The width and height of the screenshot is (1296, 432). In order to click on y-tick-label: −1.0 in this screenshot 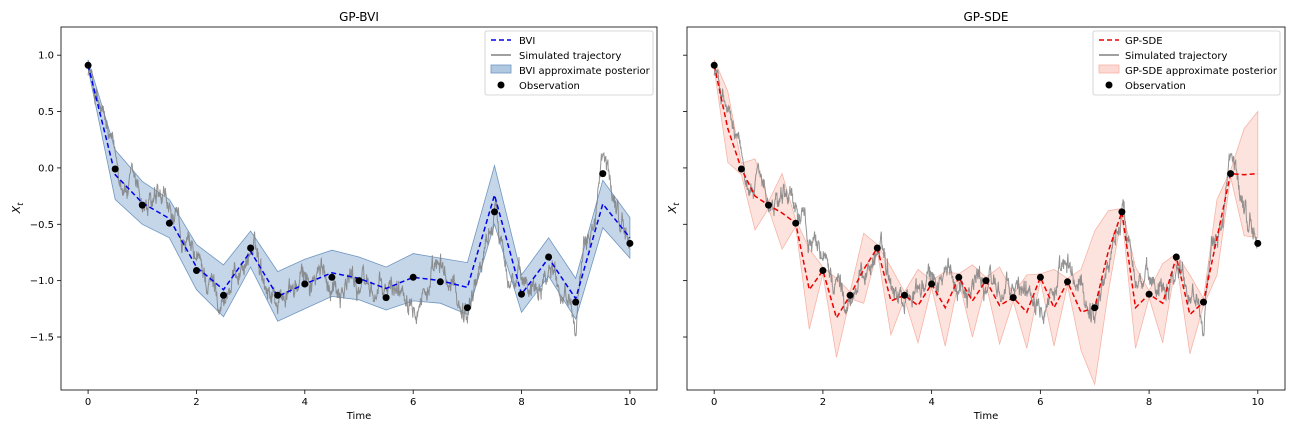, I will do `click(42, 281)`.